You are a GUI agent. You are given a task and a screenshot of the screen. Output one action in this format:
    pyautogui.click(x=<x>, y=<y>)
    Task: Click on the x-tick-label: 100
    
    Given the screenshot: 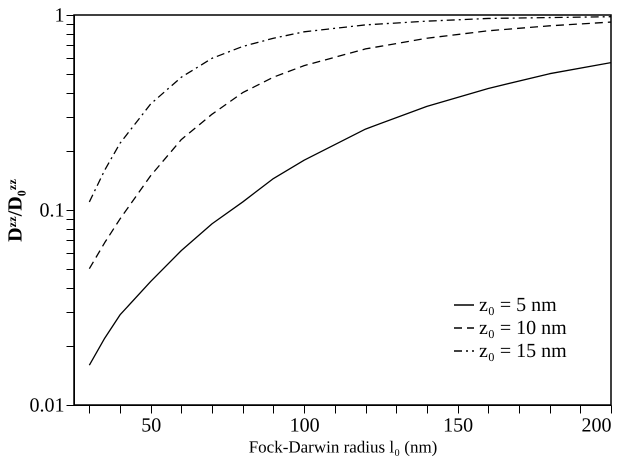 What is the action you would take?
    pyautogui.click(x=305, y=425)
    